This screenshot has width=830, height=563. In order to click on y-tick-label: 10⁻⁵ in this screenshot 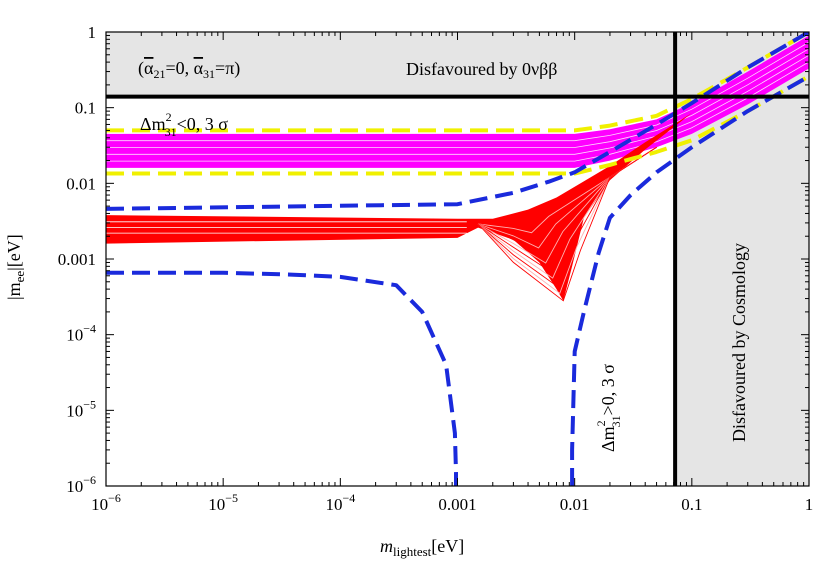, I will do `click(81, 408)`.